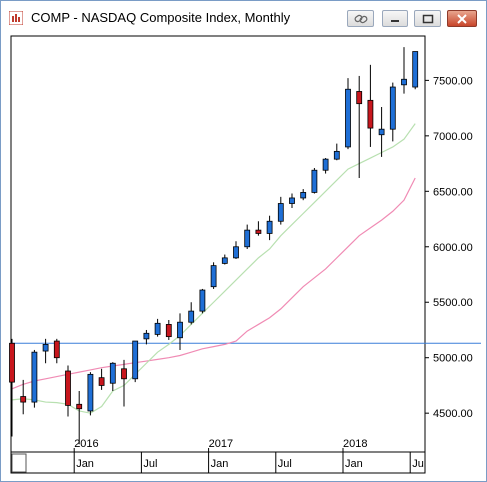 This screenshot has width=487, height=482. I want to click on link-button, so click(360, 18).